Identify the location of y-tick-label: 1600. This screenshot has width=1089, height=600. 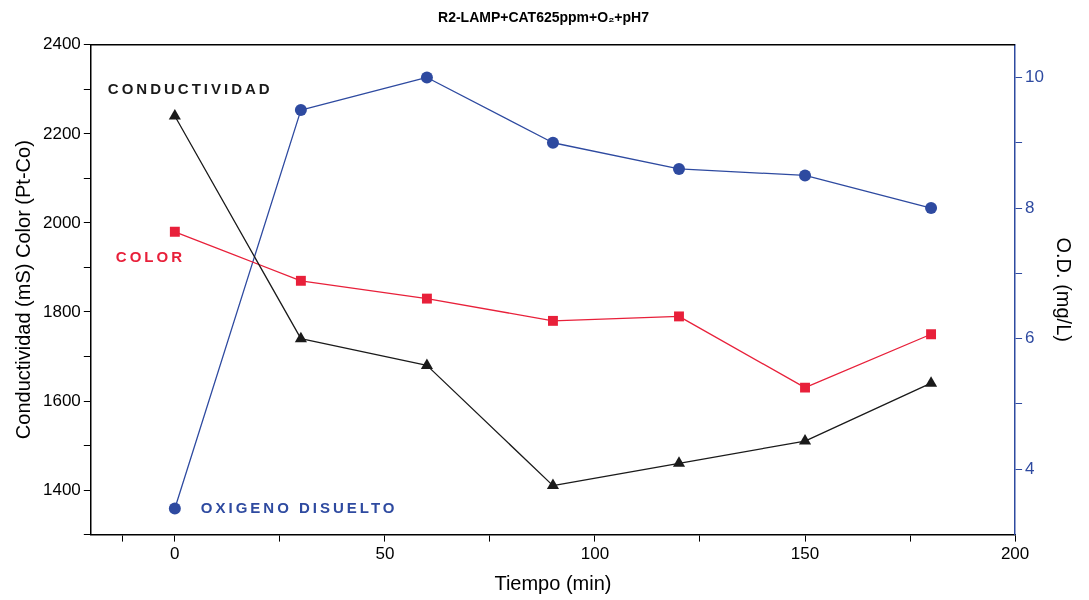
(61, 400).